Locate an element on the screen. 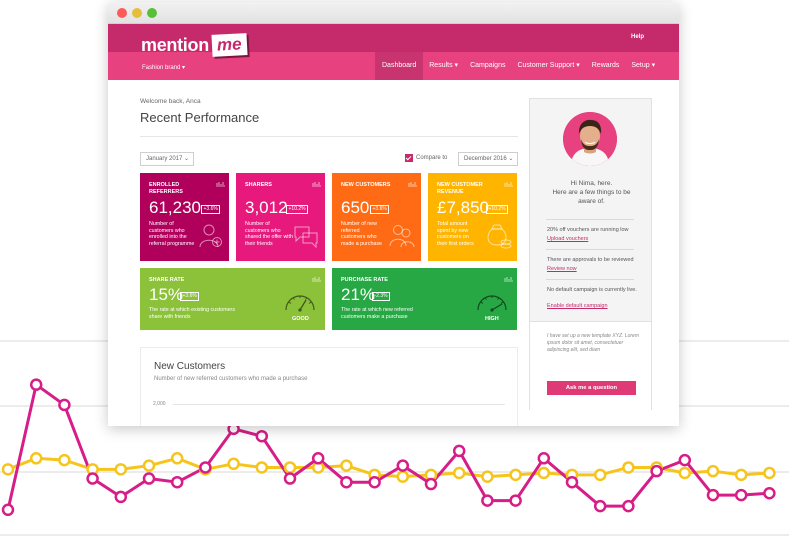  logo-badge: me is located at coordinates (229, 45).